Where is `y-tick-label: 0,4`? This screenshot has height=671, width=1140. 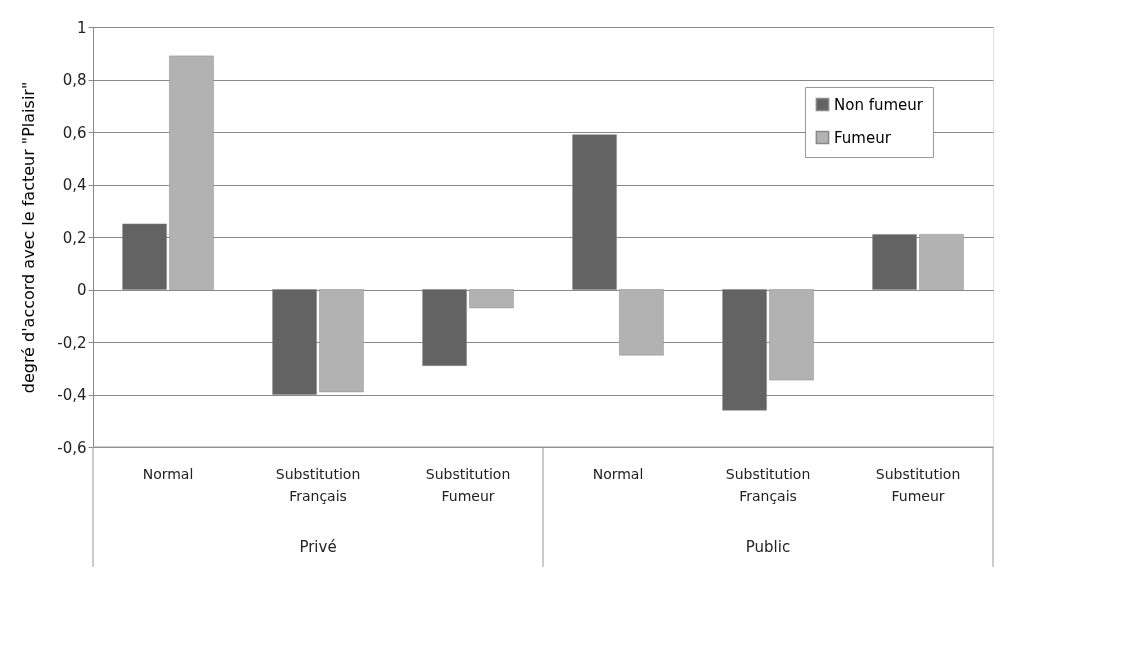 y-tick-label: 0,4 is located at coordinates (74, 185).